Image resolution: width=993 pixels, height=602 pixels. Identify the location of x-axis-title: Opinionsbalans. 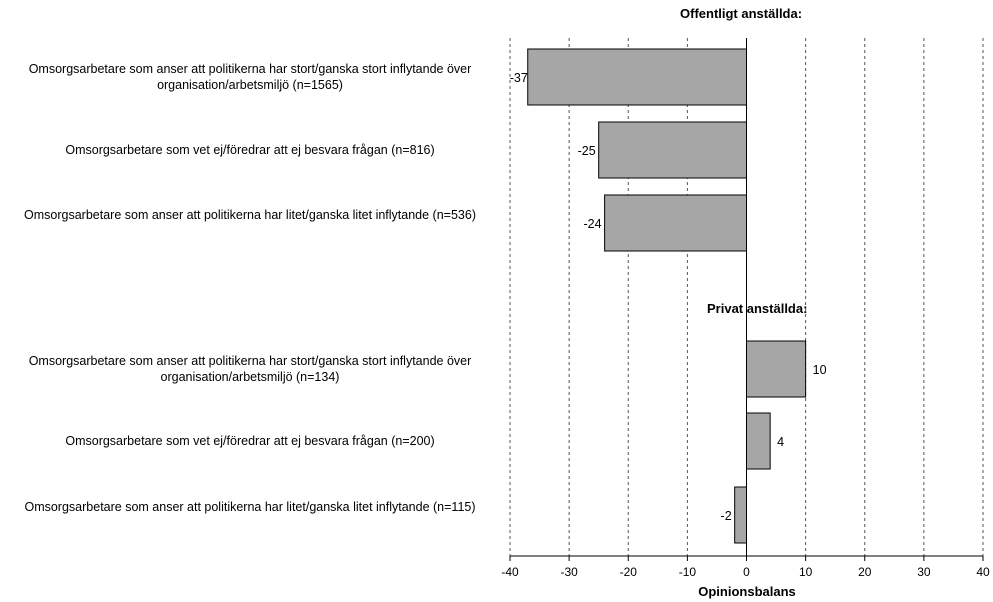
(747, 591).